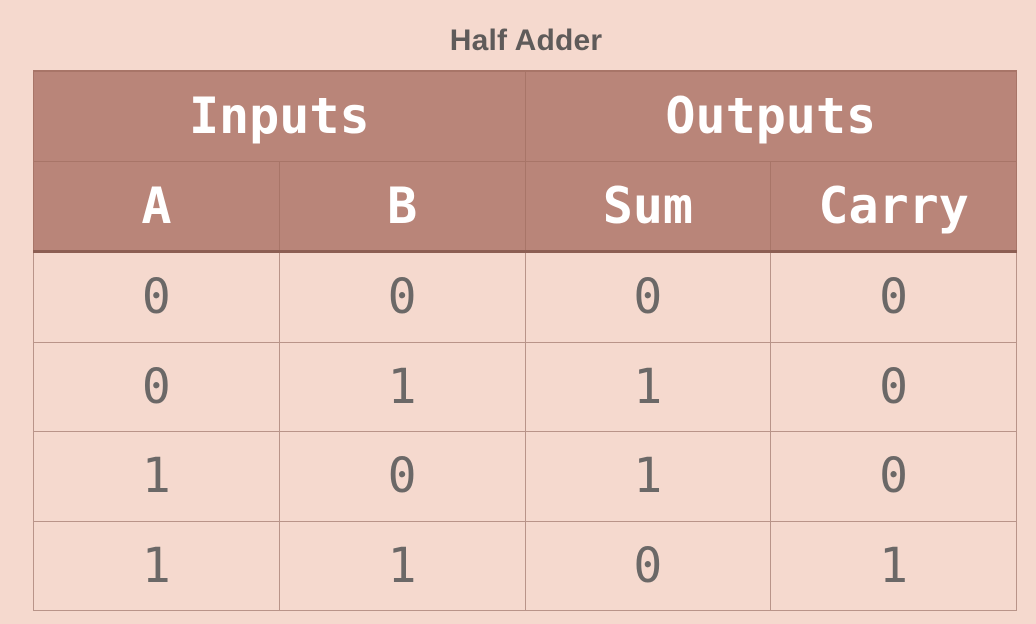 This screenshot has width=1036, height=624. I want to click on table-row: 1 1 0 1, so click(525, 565).